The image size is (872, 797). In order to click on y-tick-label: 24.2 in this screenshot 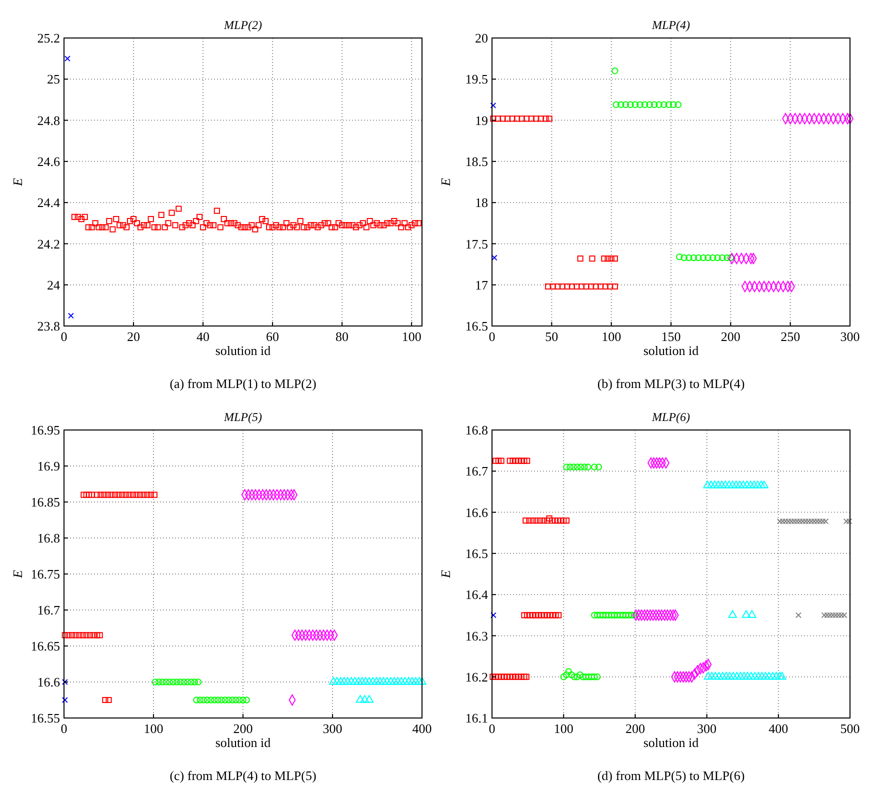, I will do `click(48, 244)`.